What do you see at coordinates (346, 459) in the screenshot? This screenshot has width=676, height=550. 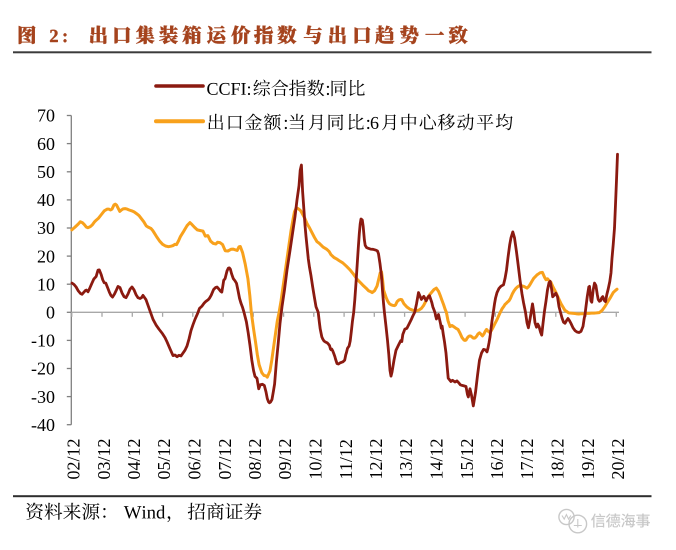 I see `svg-text: 11/12` at bounding box center [346, 459].